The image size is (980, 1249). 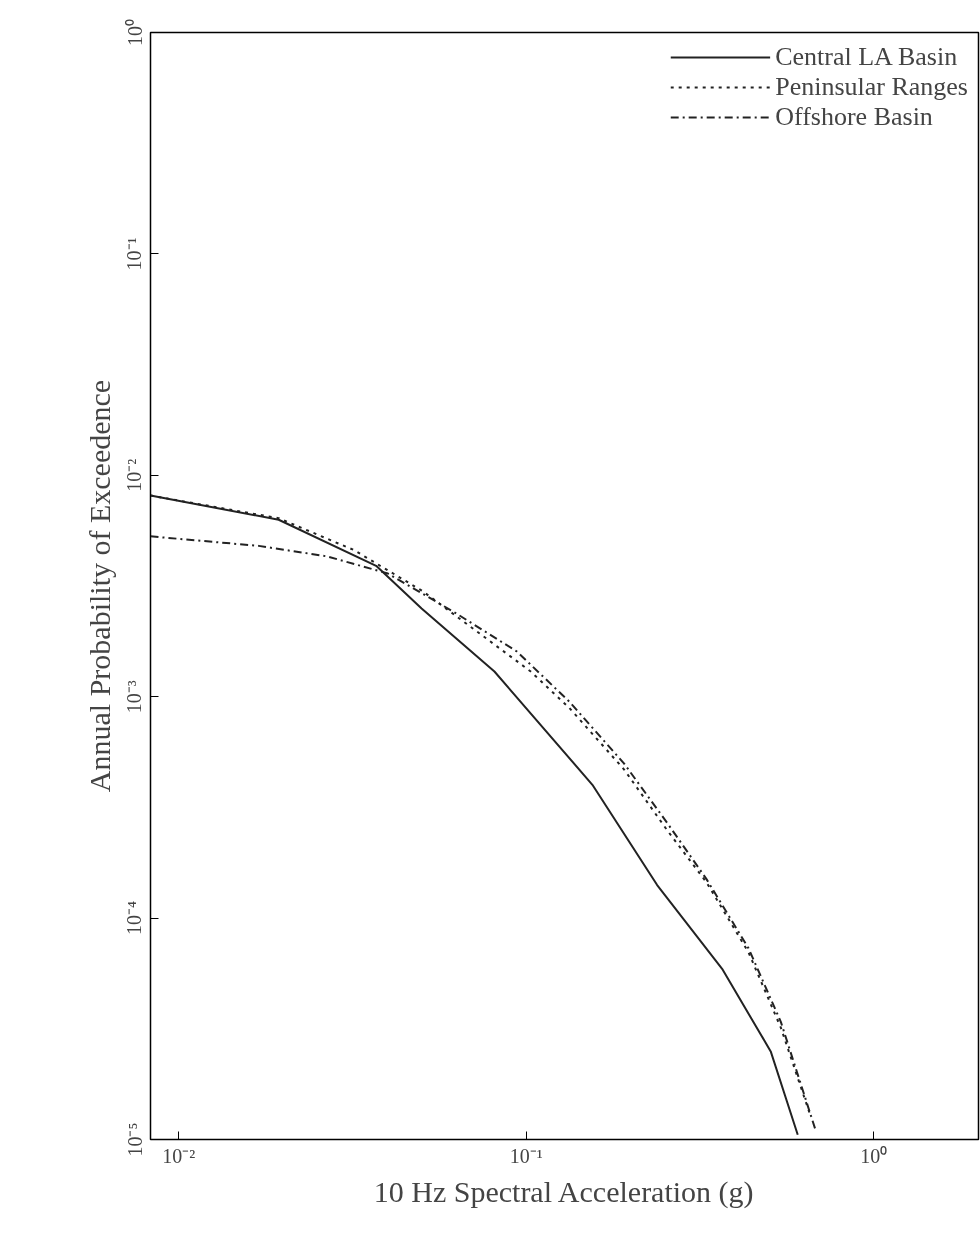 I want to click on x-tick-label: 10⁰, so click(x=874, y=1155).